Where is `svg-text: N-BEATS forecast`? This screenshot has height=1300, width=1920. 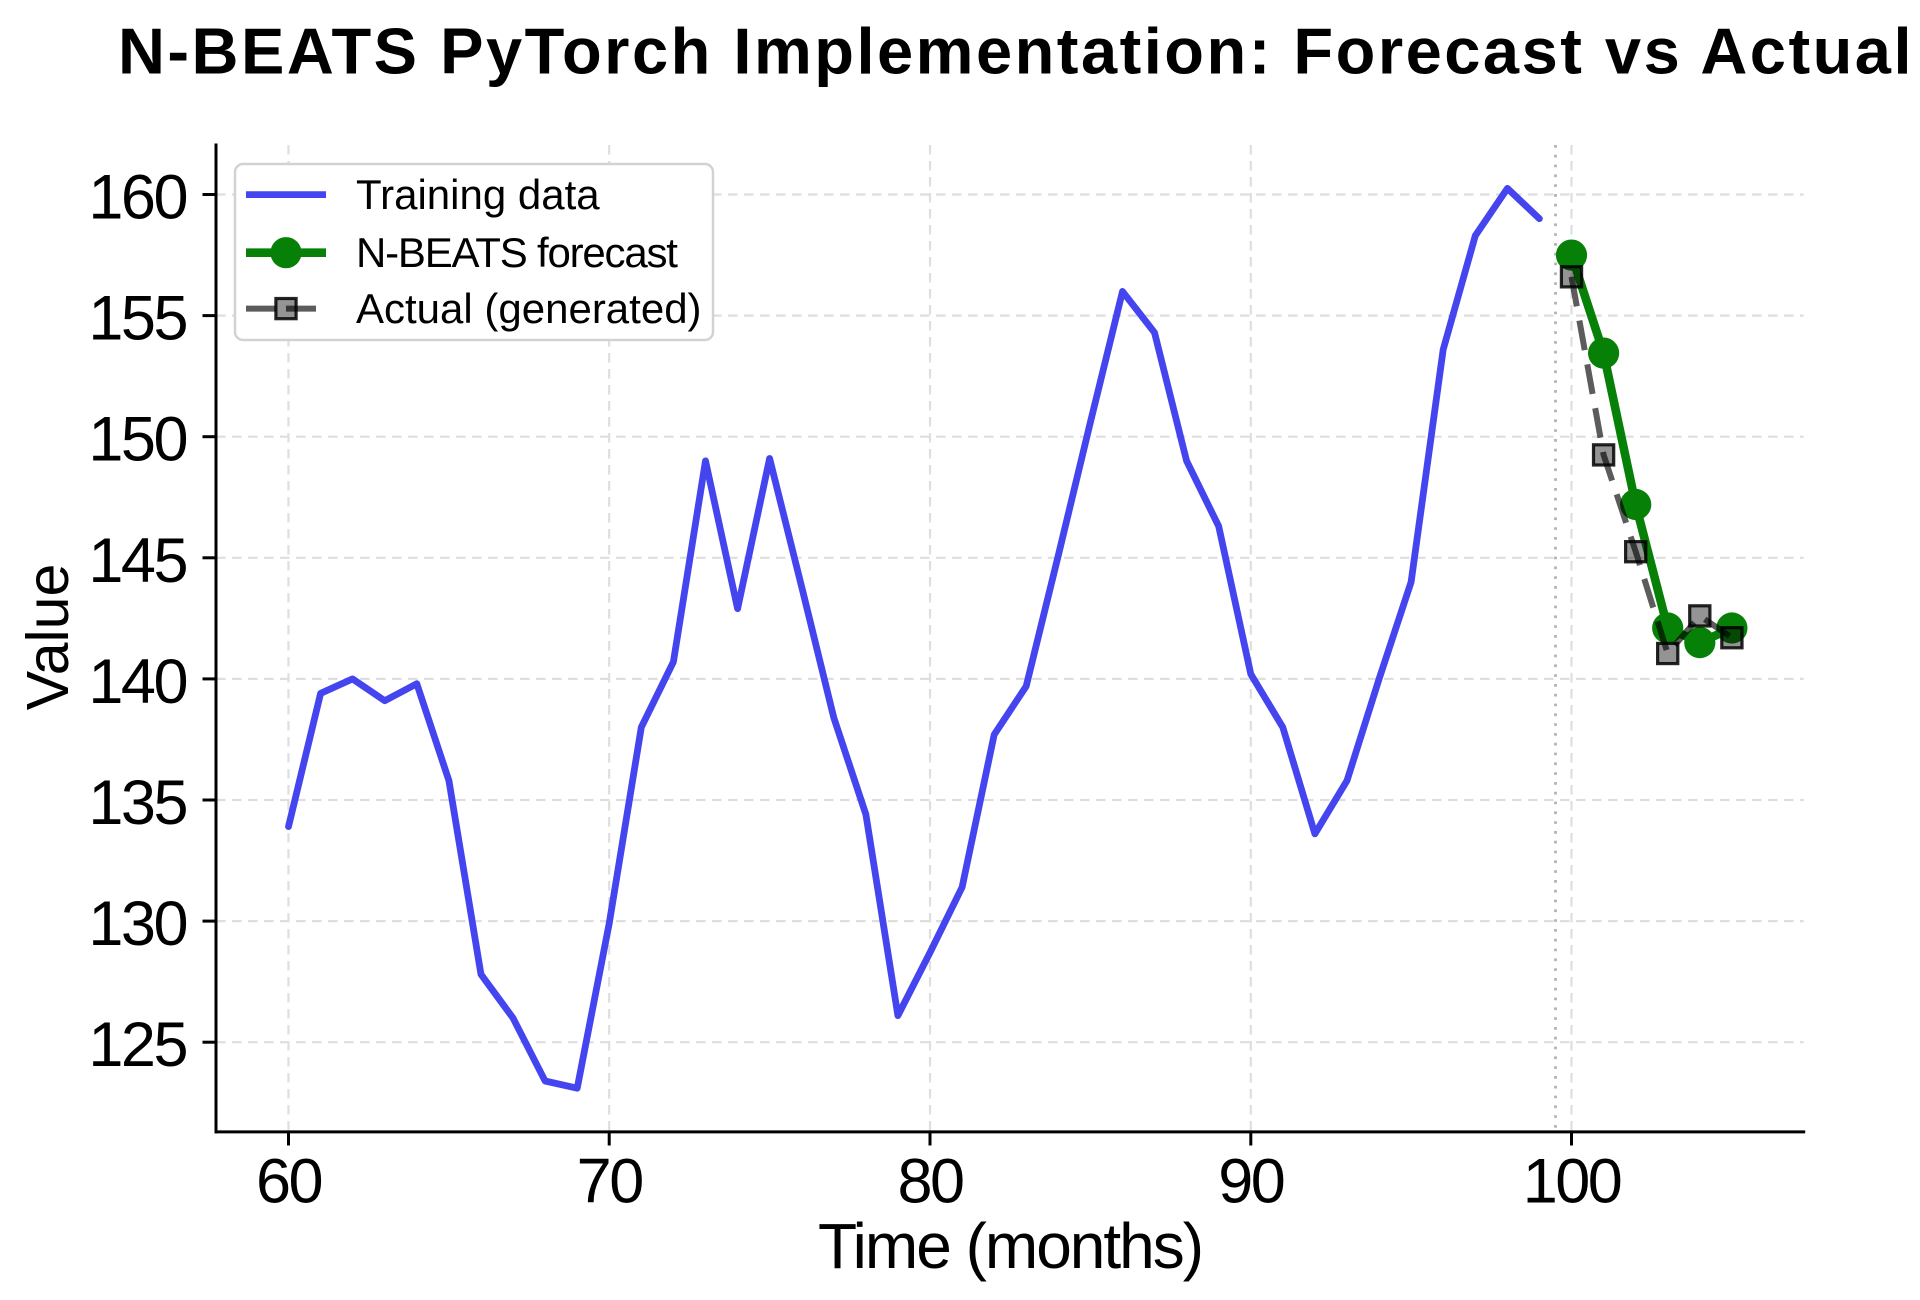
svg-text: N-BEATS forecast is located at coordinates (517, 252).